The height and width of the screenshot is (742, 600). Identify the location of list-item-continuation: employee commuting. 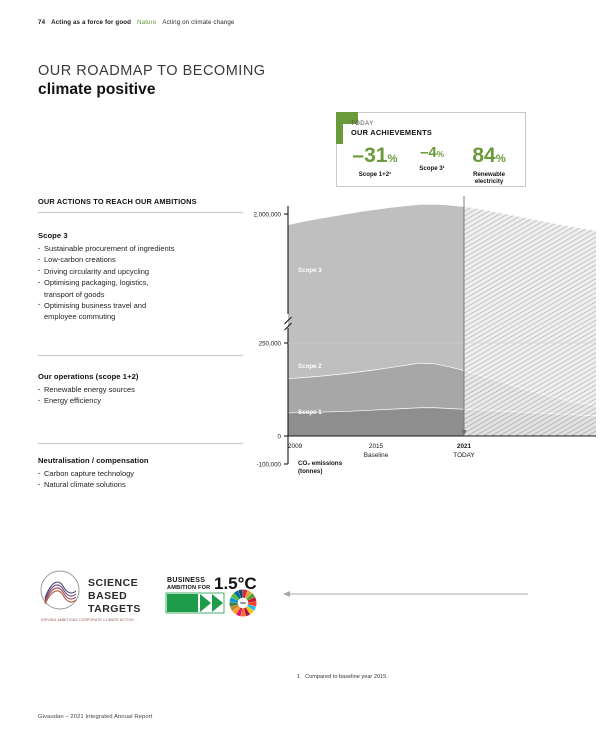
(80, 317).